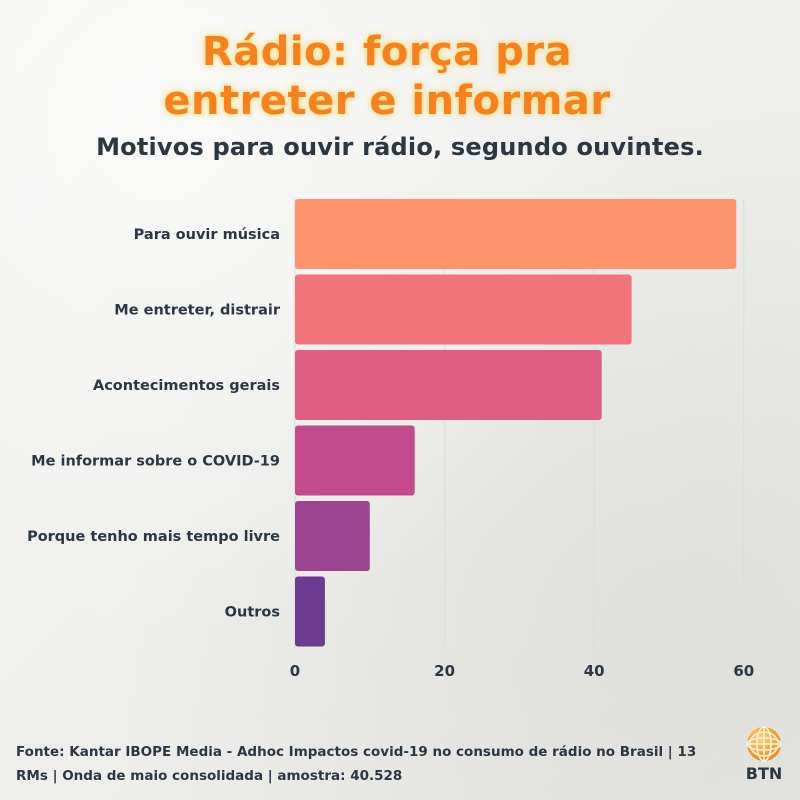  What do you see at coordinates (743, 671) in the screenshot?
I see `x-tick-label-60: 60` at bounding box center [743, 671].